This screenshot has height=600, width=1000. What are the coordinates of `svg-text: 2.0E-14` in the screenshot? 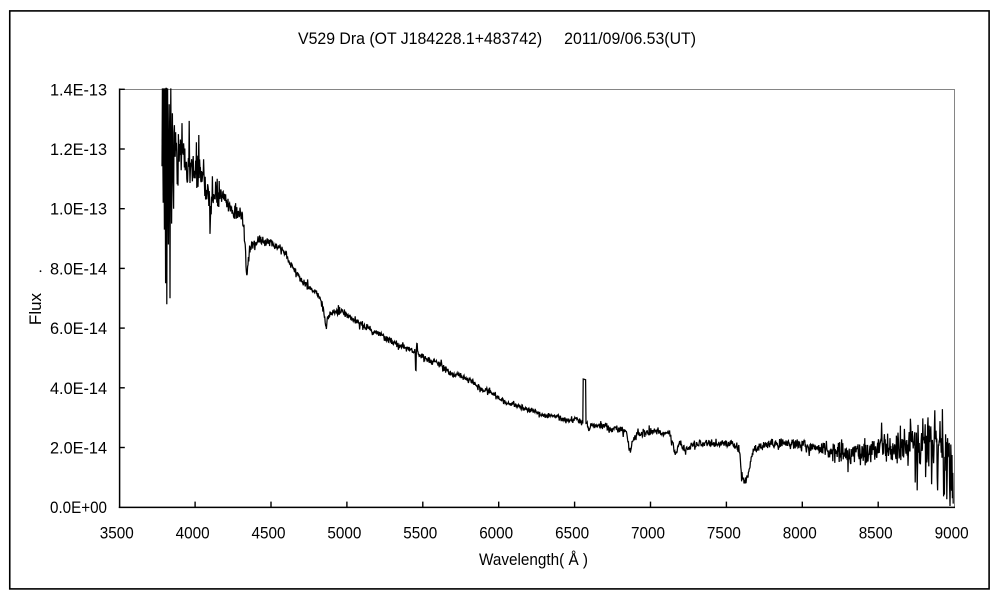 It's located at (78, 448).